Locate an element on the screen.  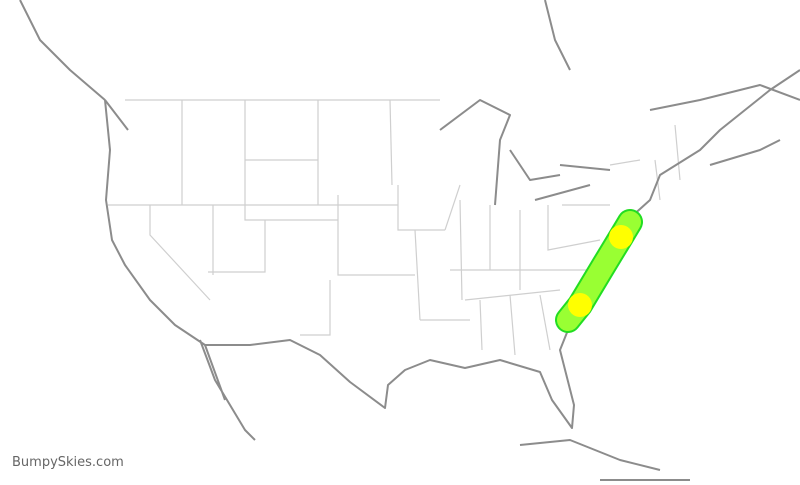
brand-logo-text: BumpySkies.com is located at coordinates (68, 462).